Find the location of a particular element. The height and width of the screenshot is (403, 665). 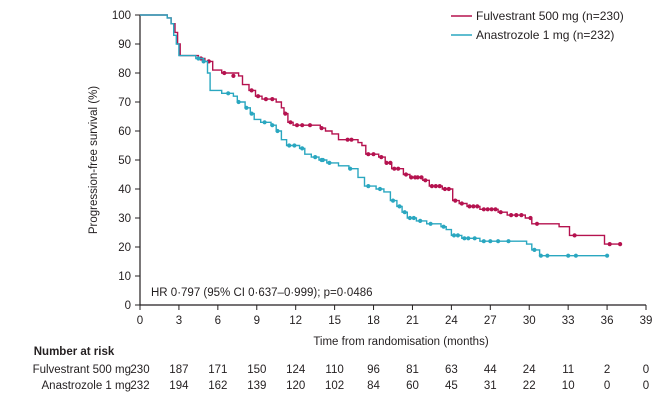

risk-value: 24 is located at coordinates (529, 370).